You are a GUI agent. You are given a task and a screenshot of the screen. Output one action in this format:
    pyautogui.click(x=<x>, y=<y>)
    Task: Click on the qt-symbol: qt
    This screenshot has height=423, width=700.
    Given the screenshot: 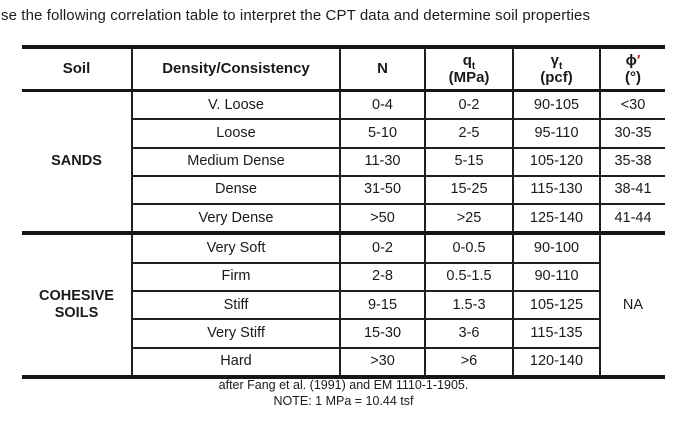 What is the action you would take?
    pyautogui.click(x=469, y=61)
    